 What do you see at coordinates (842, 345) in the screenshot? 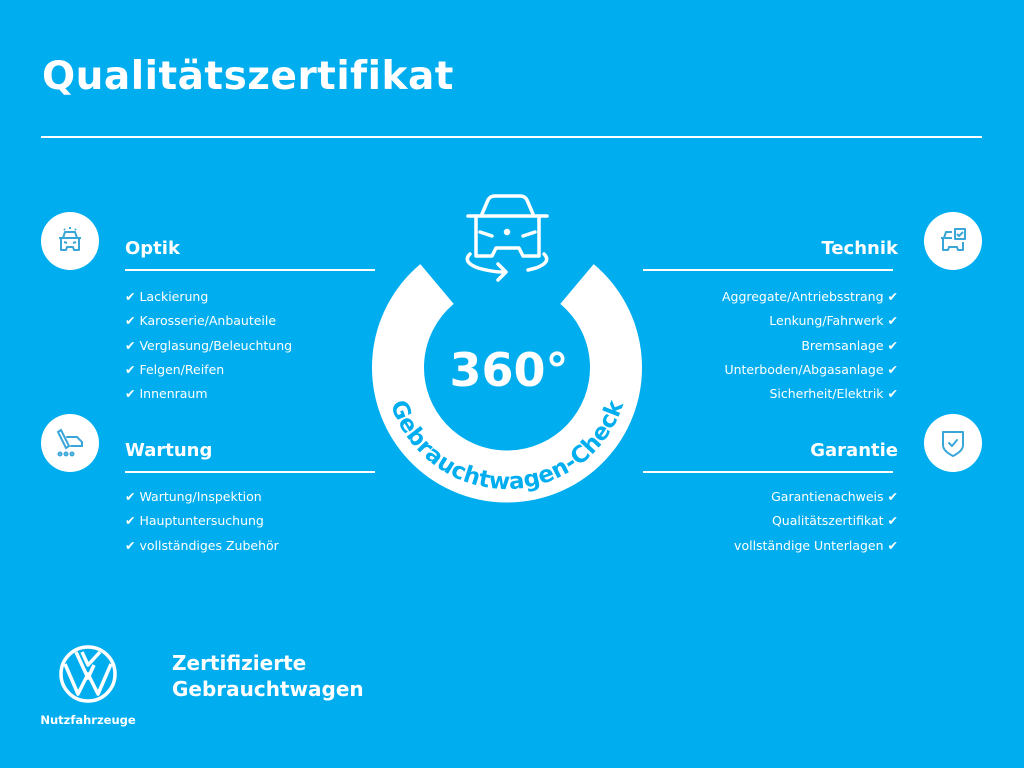
I see `item-label: Bremsanlage` at bounding box center [842, 345].